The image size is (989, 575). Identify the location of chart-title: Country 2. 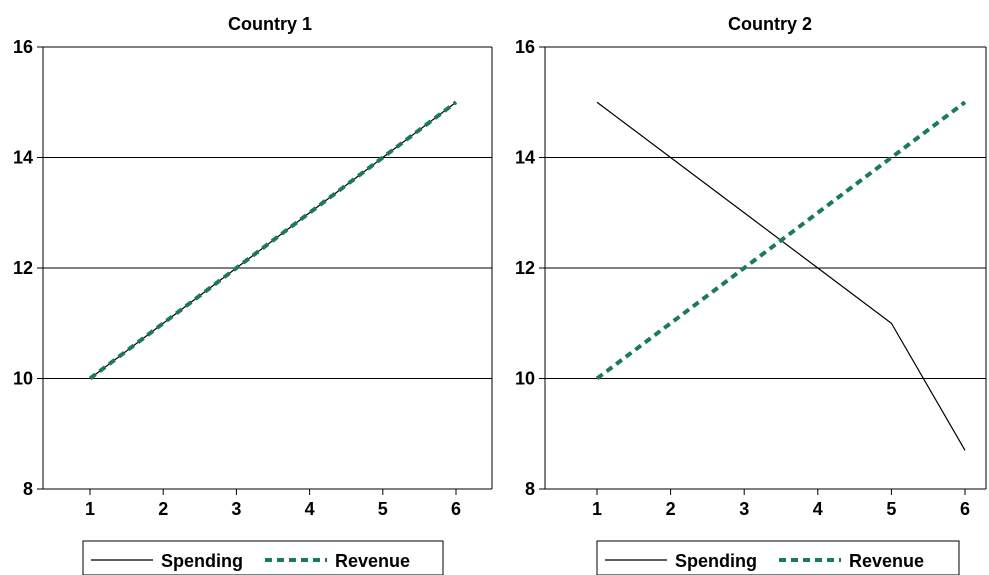
(770, 24).